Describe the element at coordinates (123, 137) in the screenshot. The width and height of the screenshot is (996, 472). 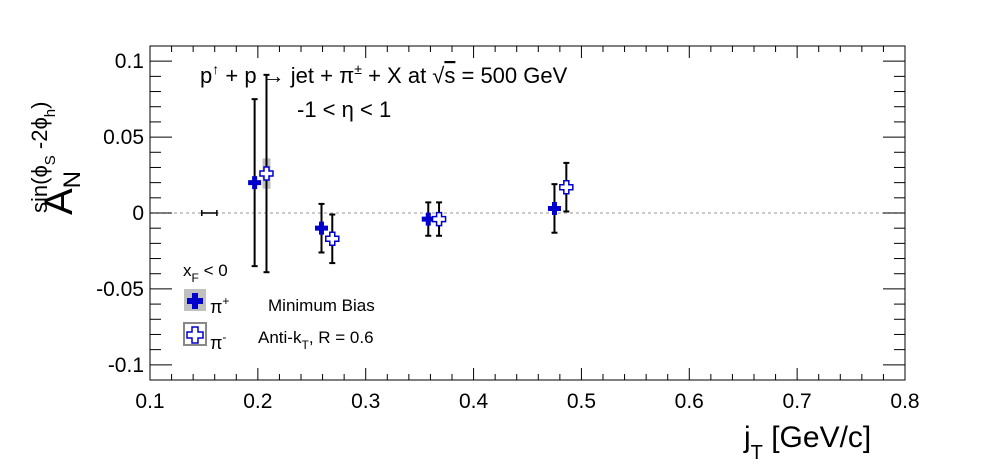
I see `y-tick-label: 0.05` at that location.